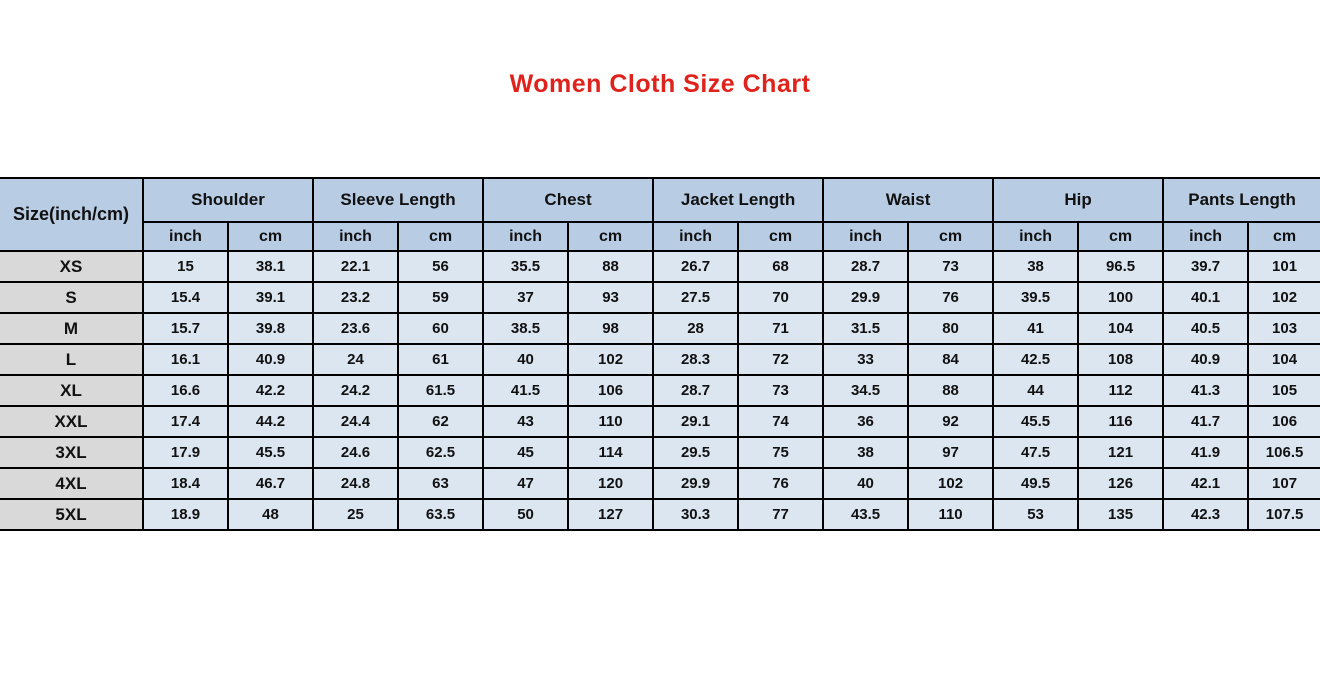 This screenshot has width=1320, height=685. What do you see at coordinates (611, 297) in the screenshot?
I see `value-cell: 93` at bounding box center [611, 297].